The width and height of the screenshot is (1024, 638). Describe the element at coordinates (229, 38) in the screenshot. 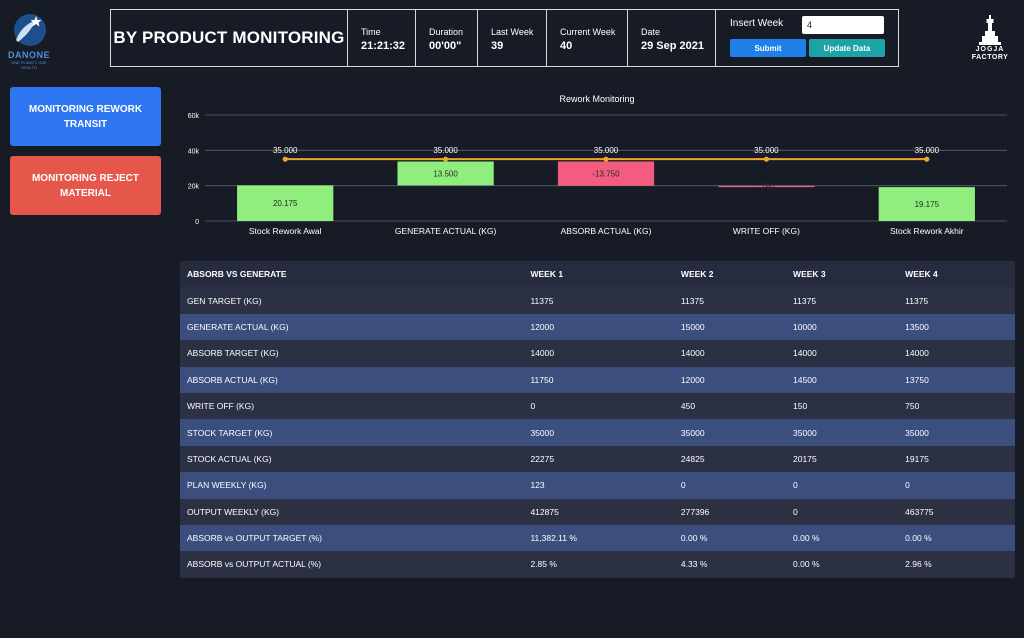

I see `page-title: BY PRODUCT MONITORING` at that location.